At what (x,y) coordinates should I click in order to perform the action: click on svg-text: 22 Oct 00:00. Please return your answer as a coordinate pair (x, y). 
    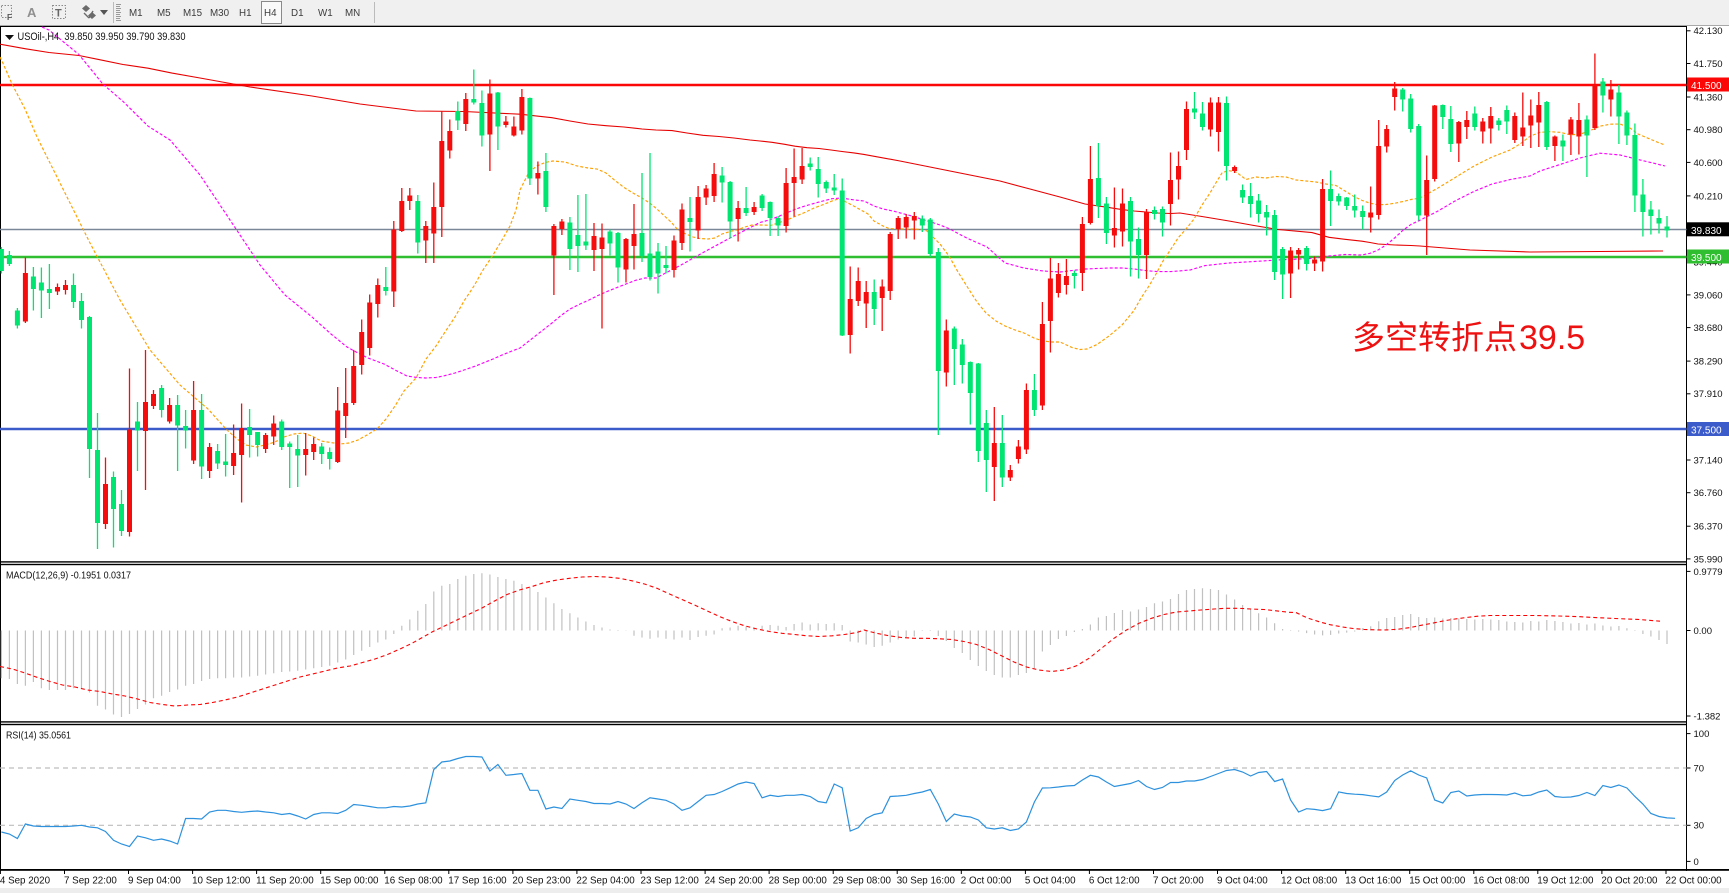
    Looking at the image, I should click on (1694, 881).